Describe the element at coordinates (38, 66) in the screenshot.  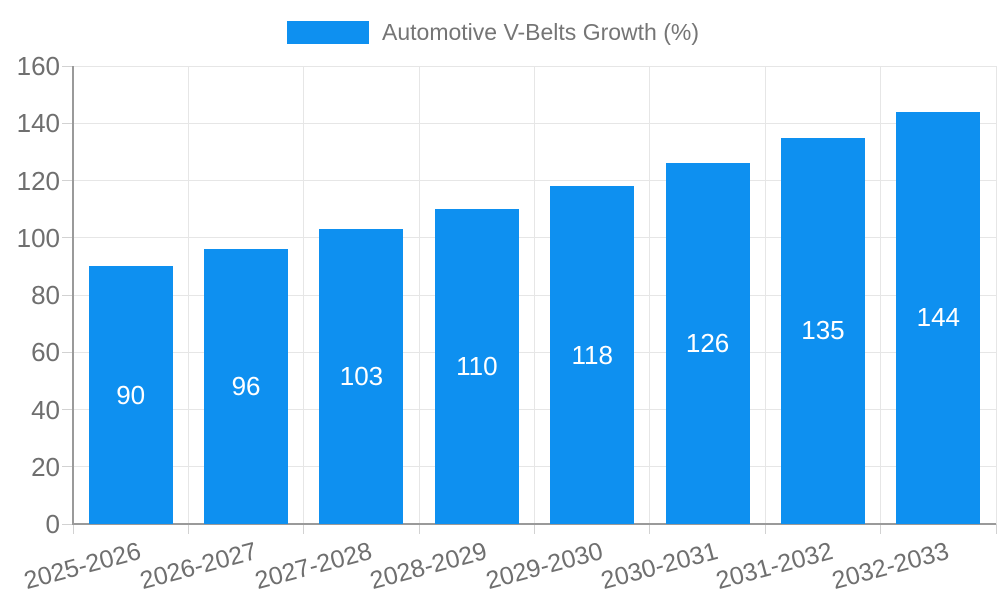
I see `y-tick-label: 160` at that location.